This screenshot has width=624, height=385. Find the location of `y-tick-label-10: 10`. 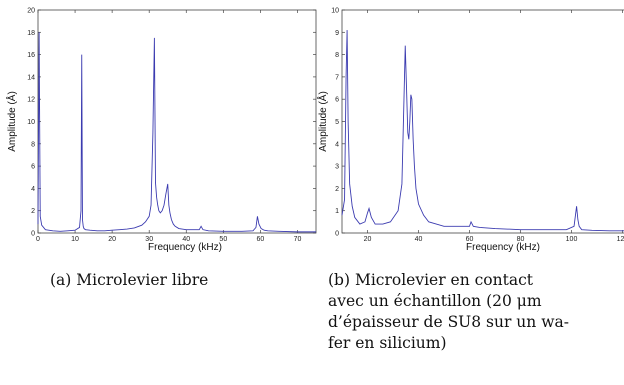

y-tick-label-10: 10 is located at coordinates (335, 11).